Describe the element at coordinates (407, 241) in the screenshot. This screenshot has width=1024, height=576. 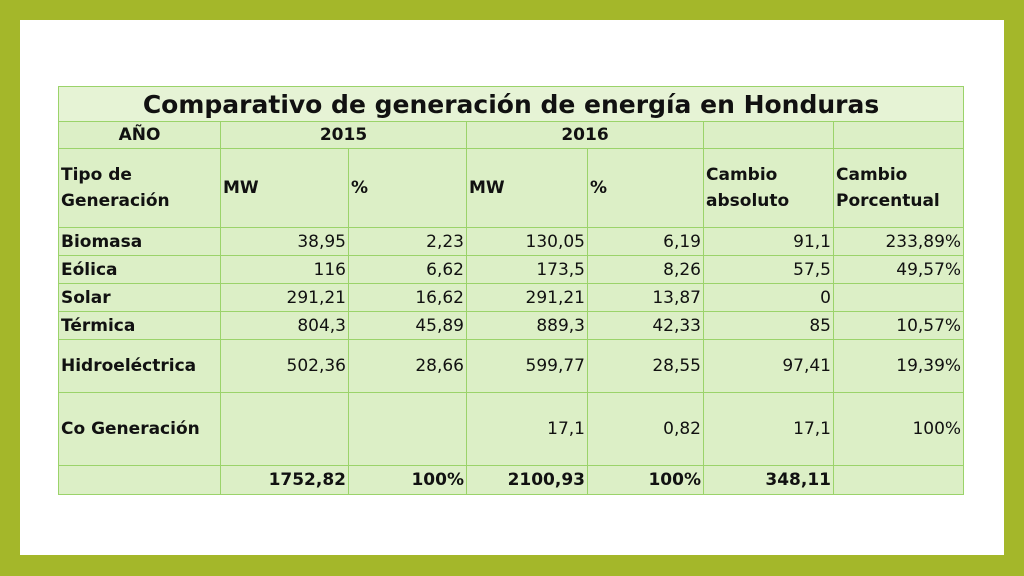
I see `cell-pct-2015: 2,23` at that location.